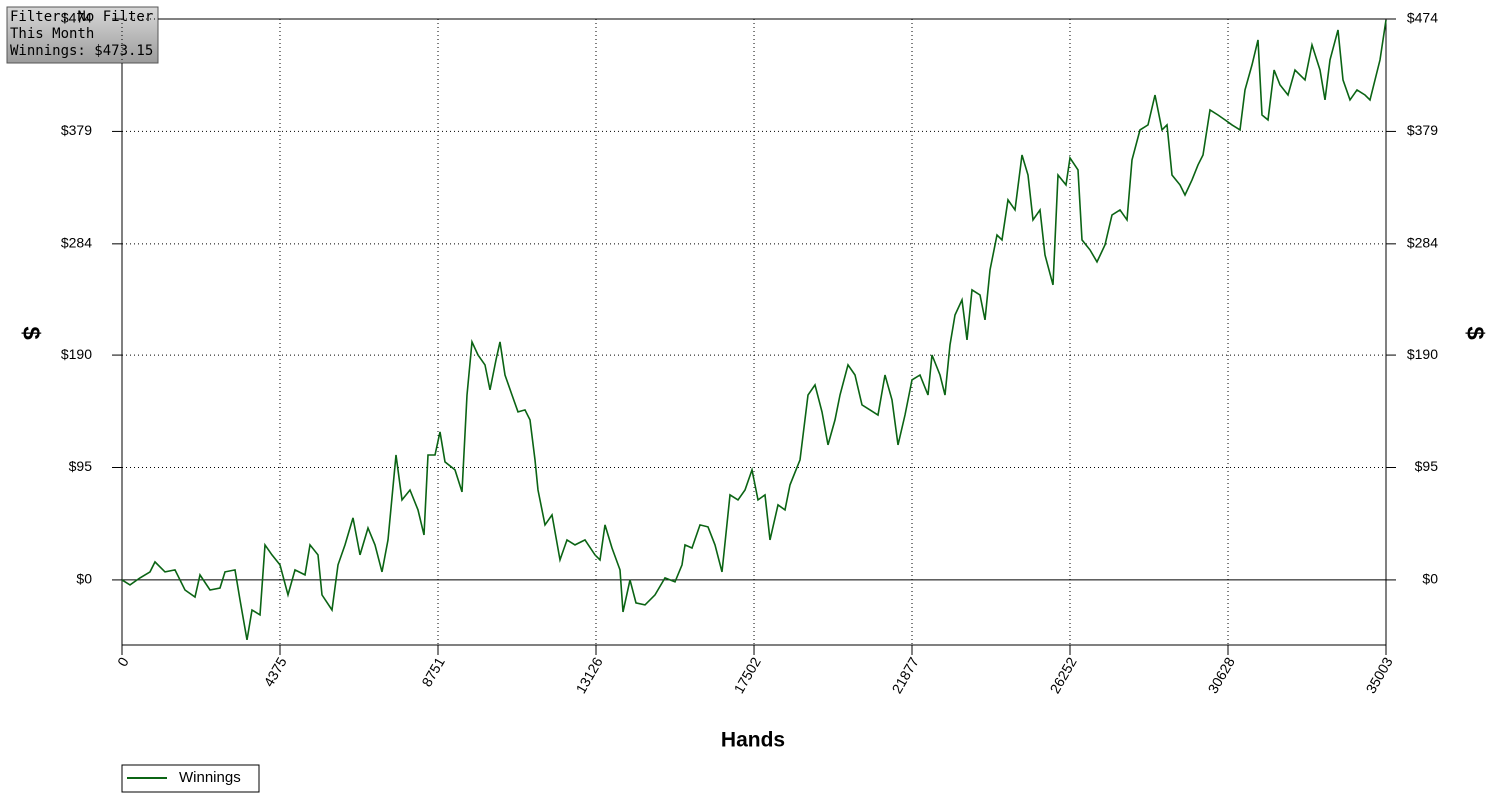  I want to click on info-box, so click(82, 35).